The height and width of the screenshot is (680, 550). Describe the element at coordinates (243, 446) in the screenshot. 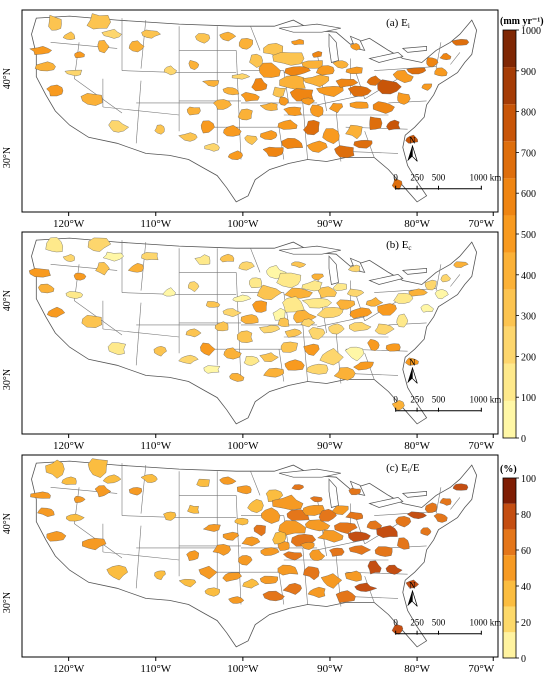

I see `longitude-label: 100°W` at that location.